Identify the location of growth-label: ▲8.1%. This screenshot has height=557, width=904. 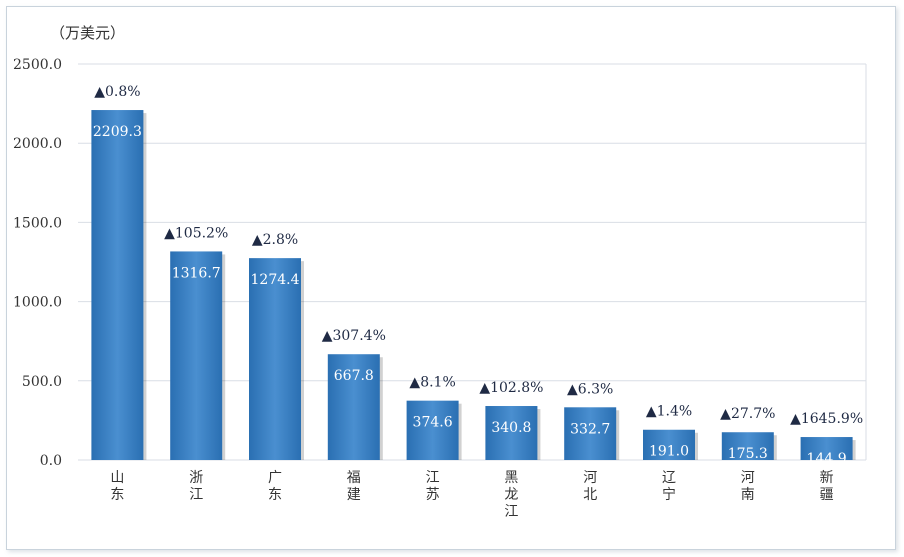
(432, 383).